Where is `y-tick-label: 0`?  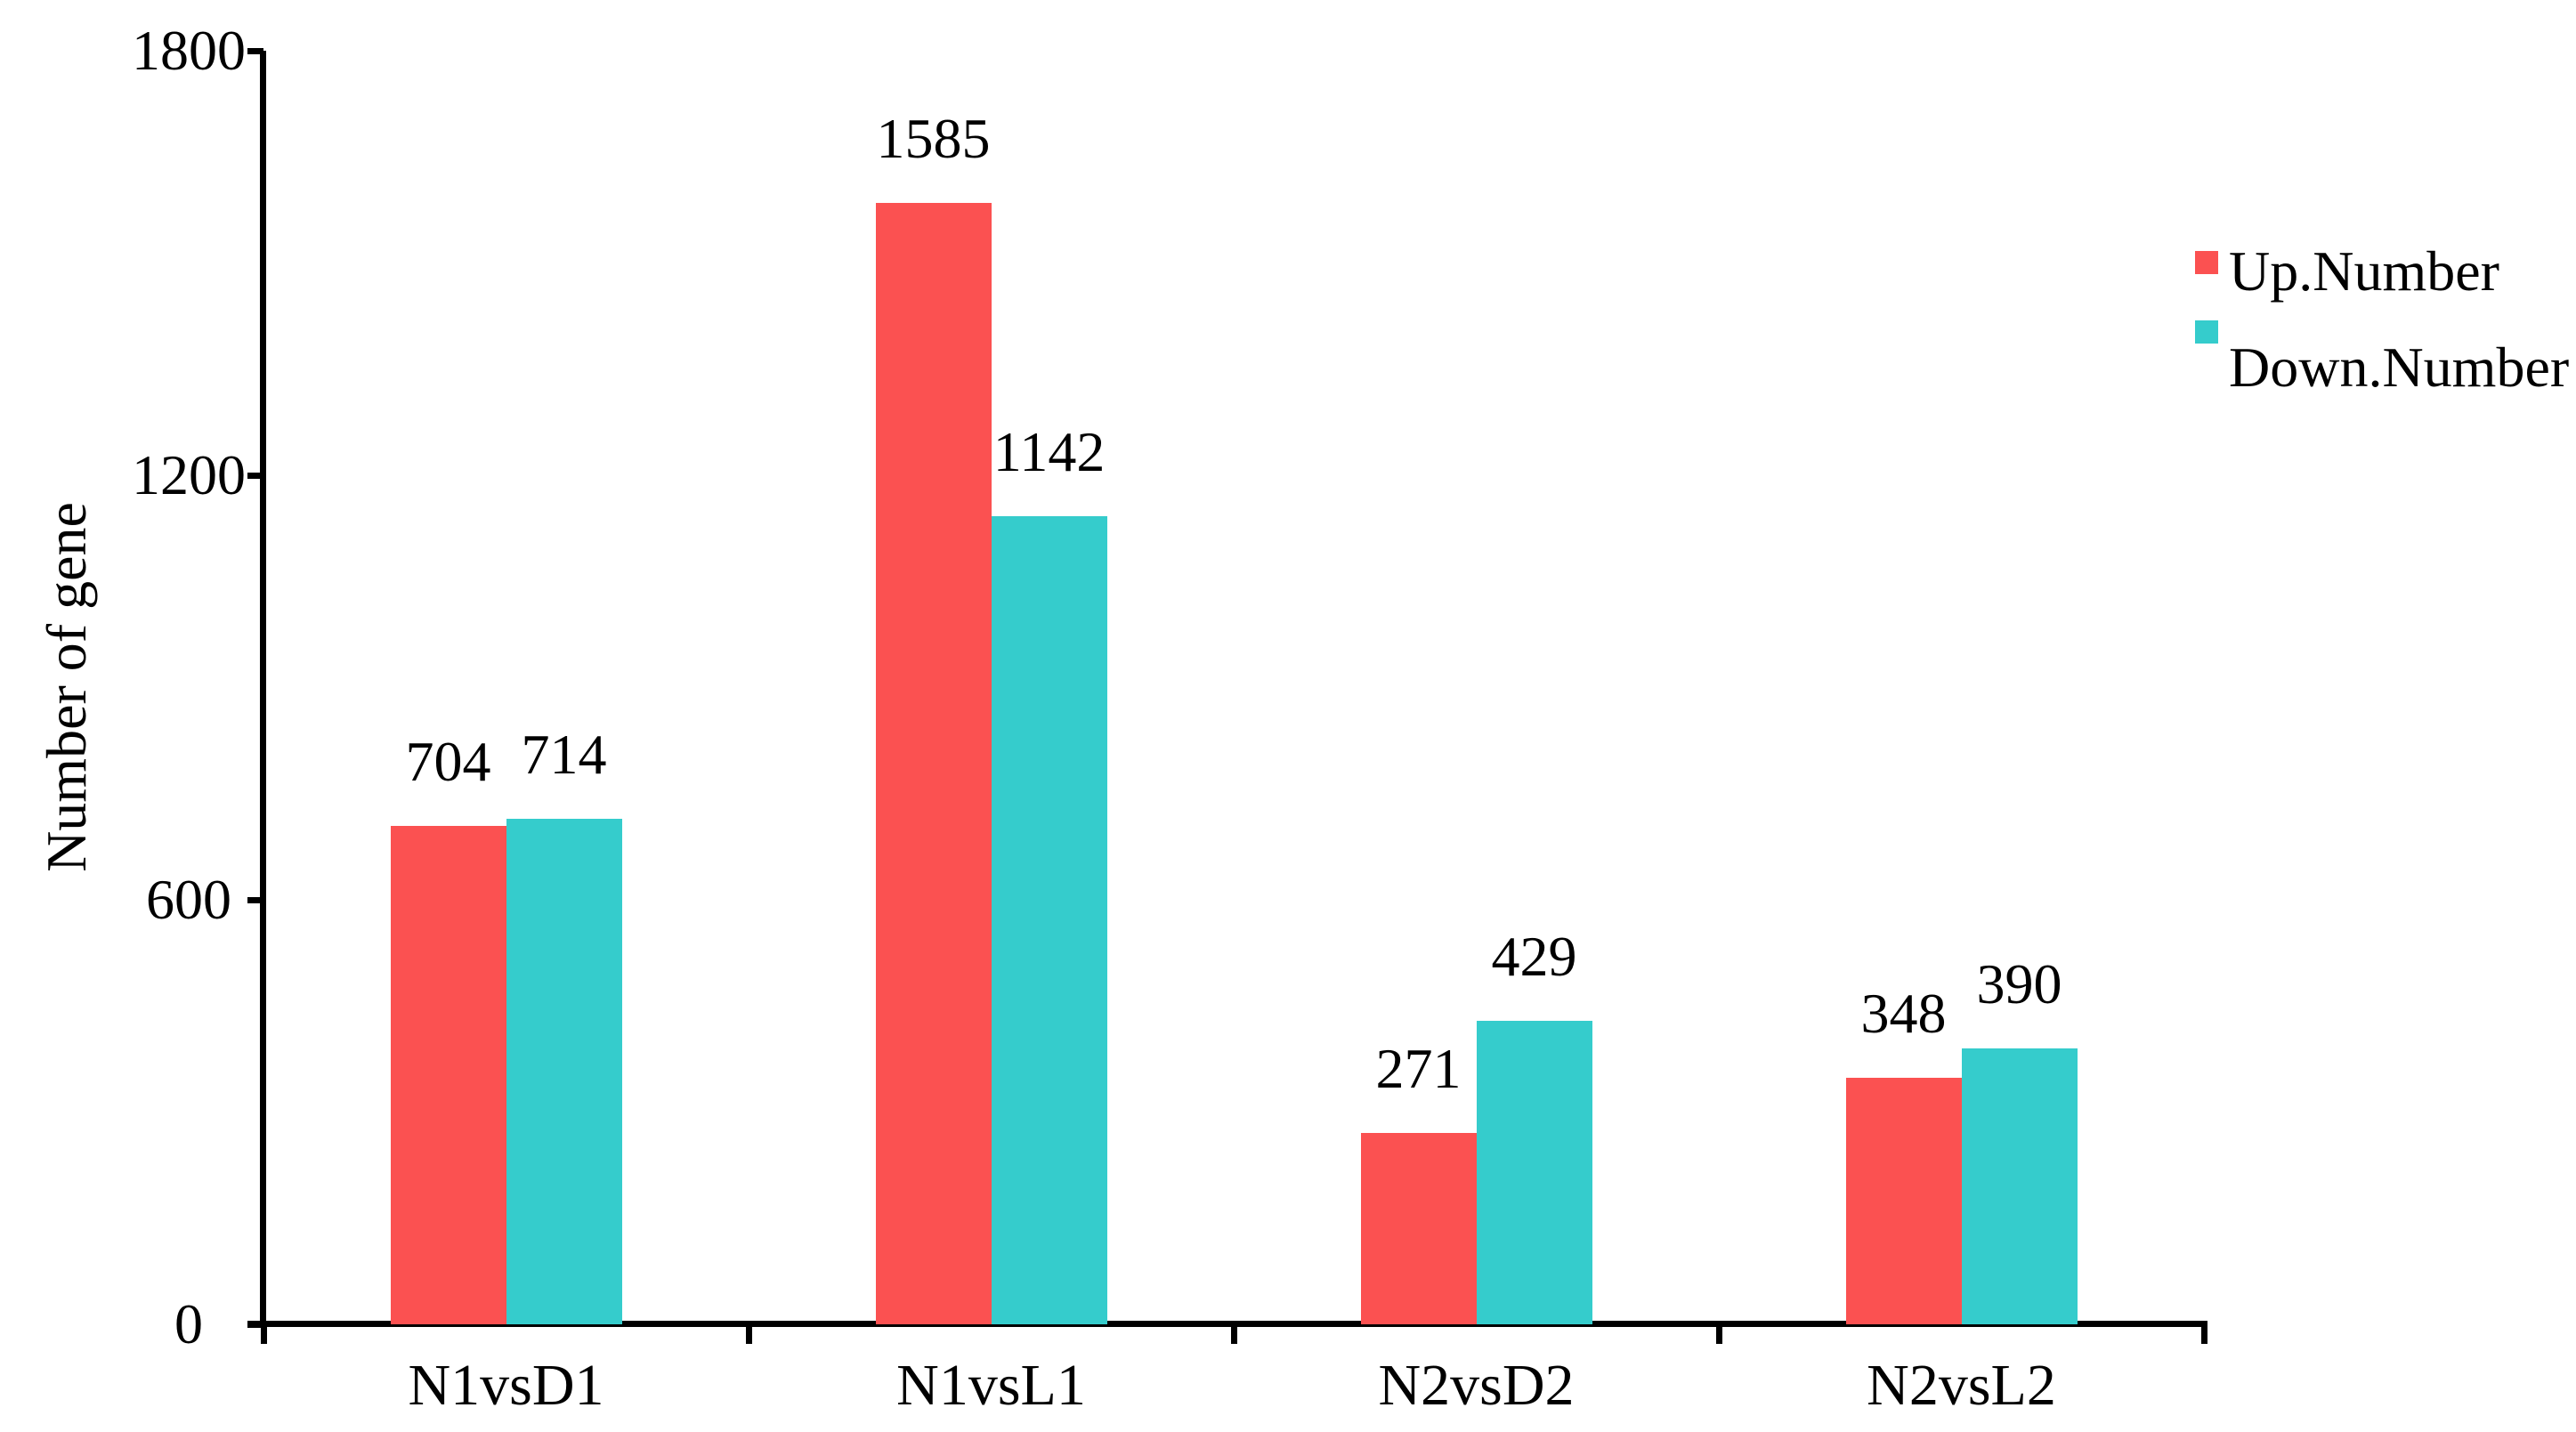
y-tick-label: 0 is located at coordinates (188, 1323).